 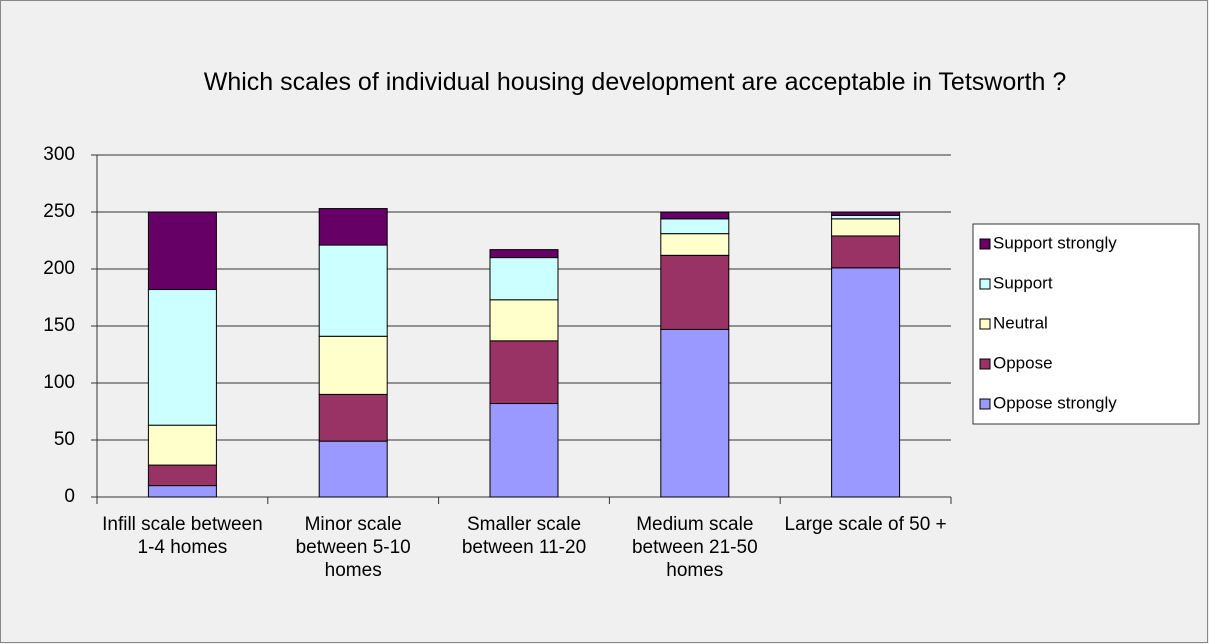 I want to click on y-tick-label: 50, so click(x=64, y=439).